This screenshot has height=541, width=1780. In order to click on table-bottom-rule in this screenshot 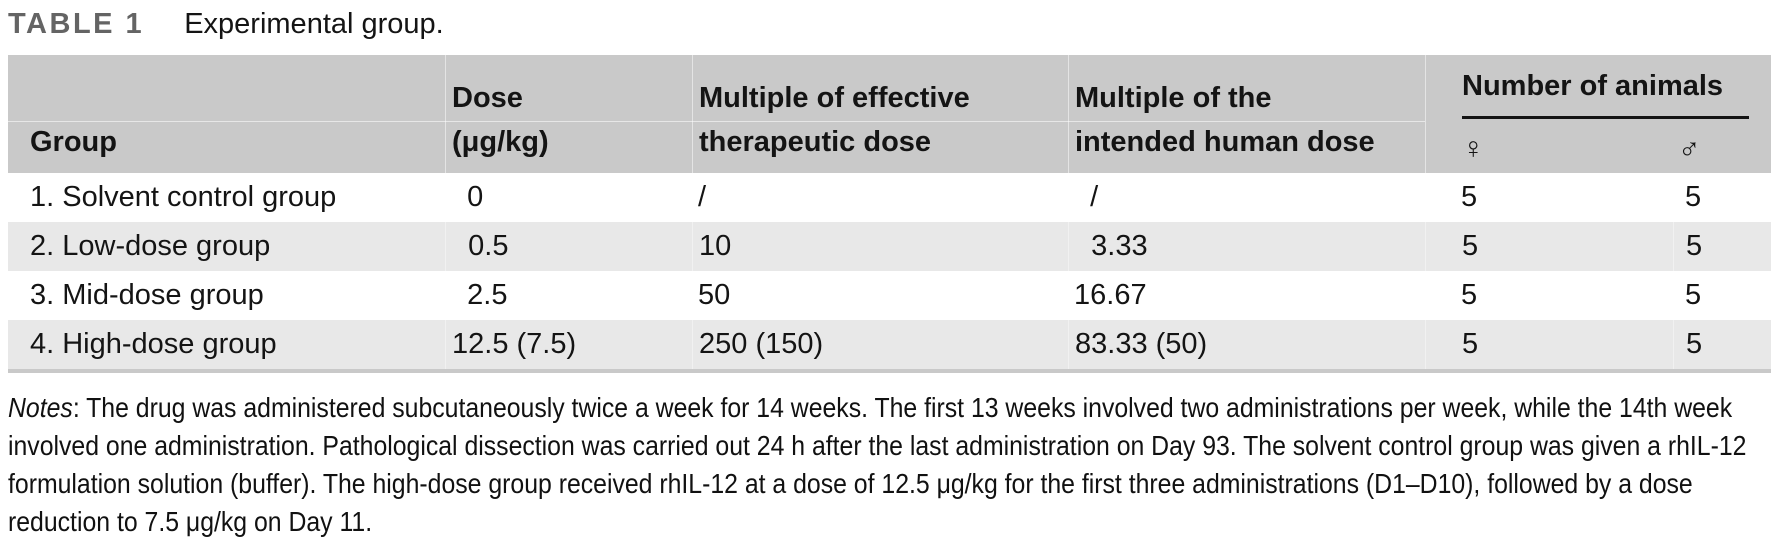, I will do `click(889, 371)`.